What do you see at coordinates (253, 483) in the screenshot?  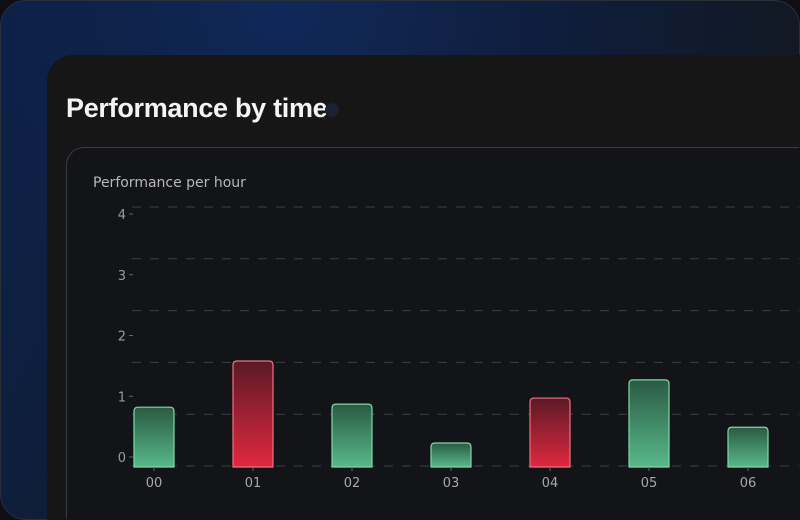 I see `x-tick-label: 01` at bounding box center [253, 483].